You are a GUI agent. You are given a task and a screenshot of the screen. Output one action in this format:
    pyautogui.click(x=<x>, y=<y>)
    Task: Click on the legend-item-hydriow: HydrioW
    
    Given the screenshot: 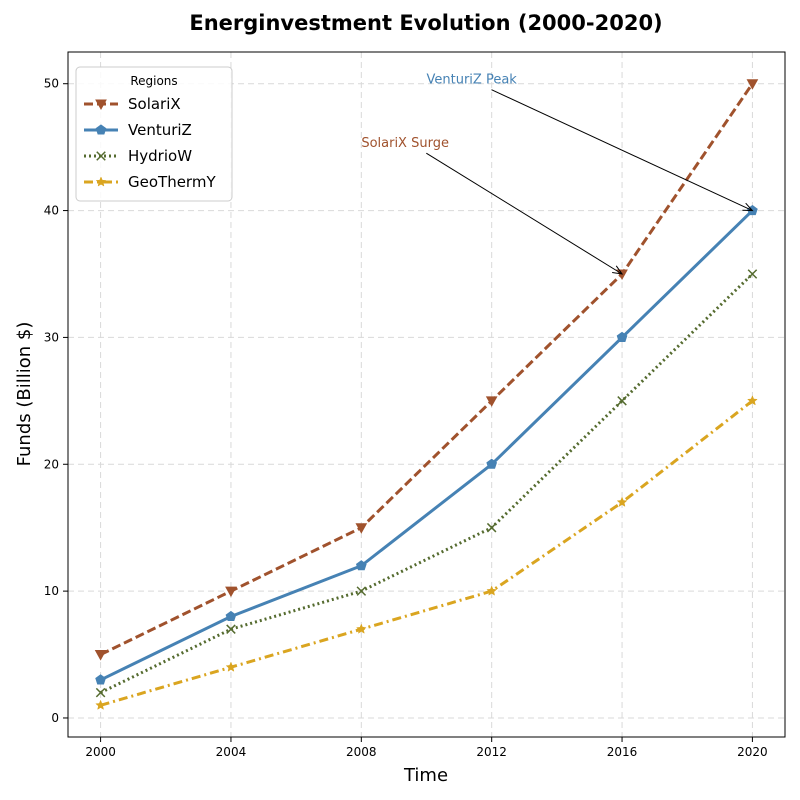 What is the action you would take?
    pyautogui.click(x=138, y=156)
    